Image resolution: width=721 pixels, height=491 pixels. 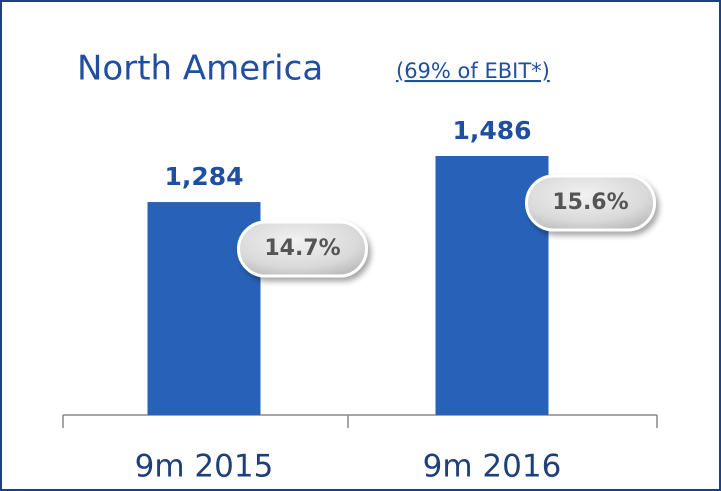 I want to click on value-label: 1,486, so click(x=491, y=130).